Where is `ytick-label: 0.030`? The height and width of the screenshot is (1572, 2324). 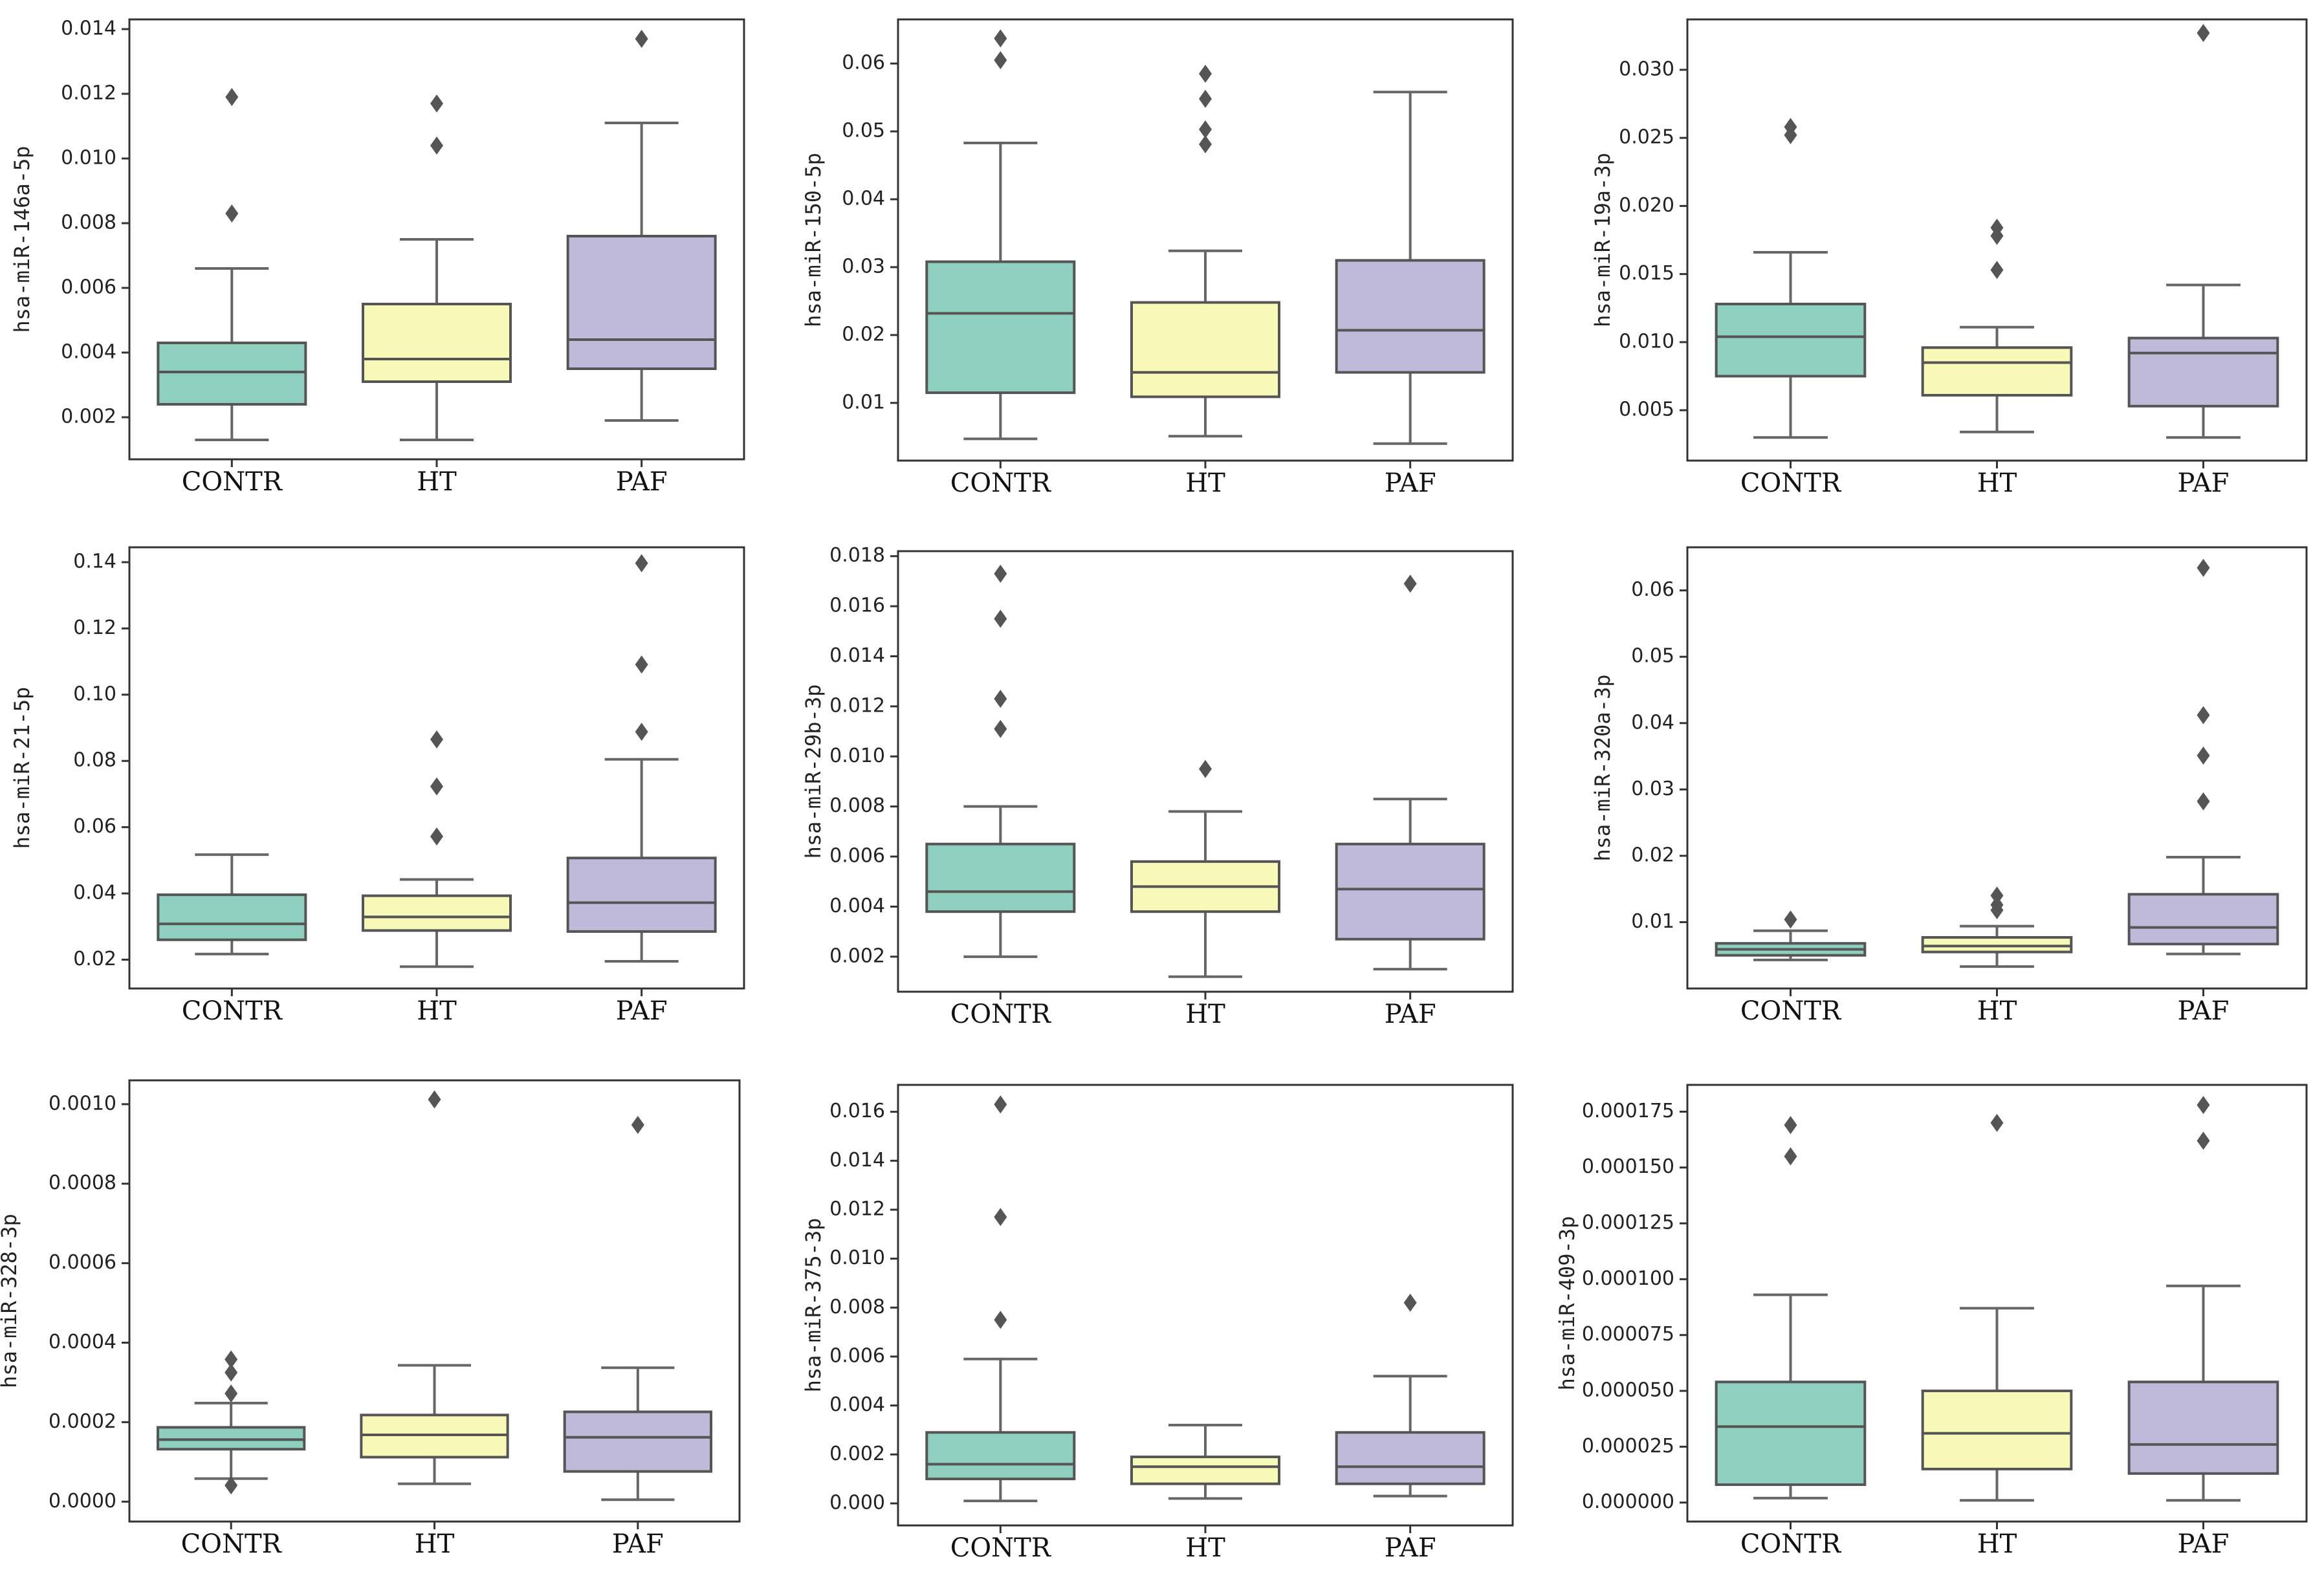 ytick-label: 0.030 is located at coordinates (1647, 69).